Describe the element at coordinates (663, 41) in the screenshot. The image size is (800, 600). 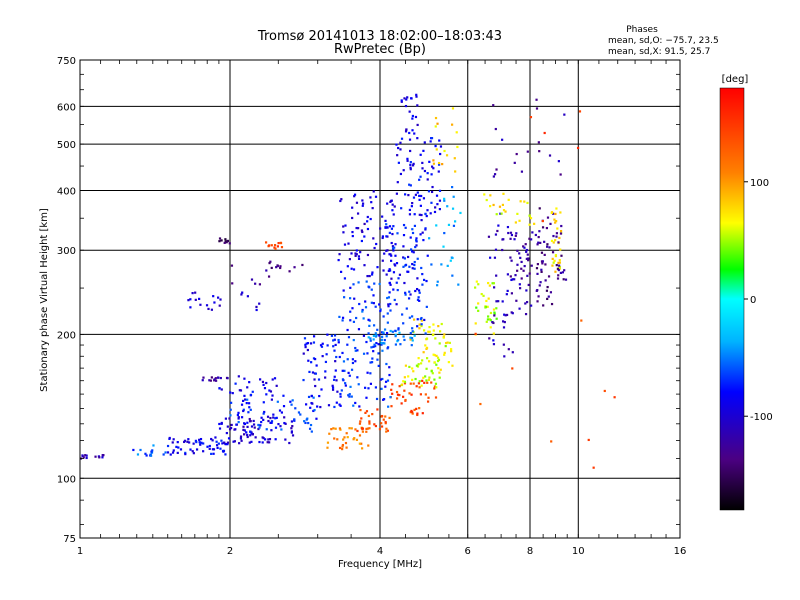
I see `legend-line-o: mean, sd,O: −75.7, 23.5` at that location.